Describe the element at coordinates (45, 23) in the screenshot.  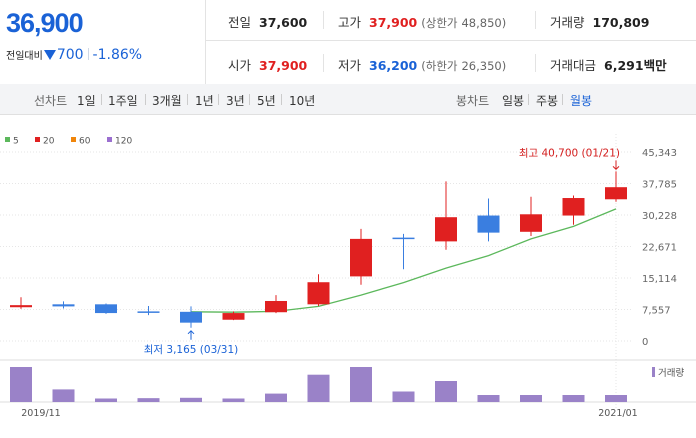
I see `current-price: 36,900` at that location.